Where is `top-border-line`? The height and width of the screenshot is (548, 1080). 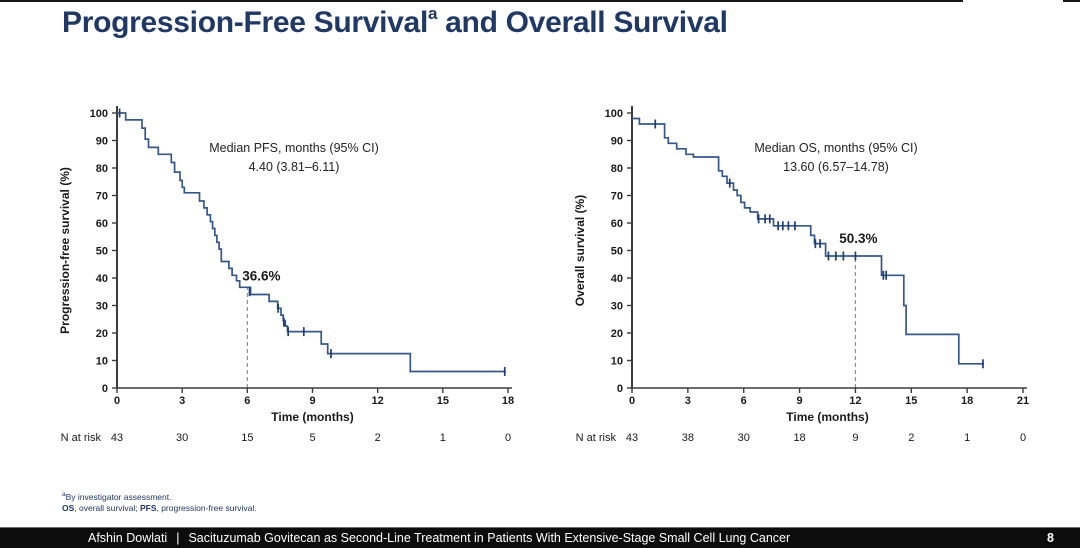
top-border-line is located at coordinates (481, 1).